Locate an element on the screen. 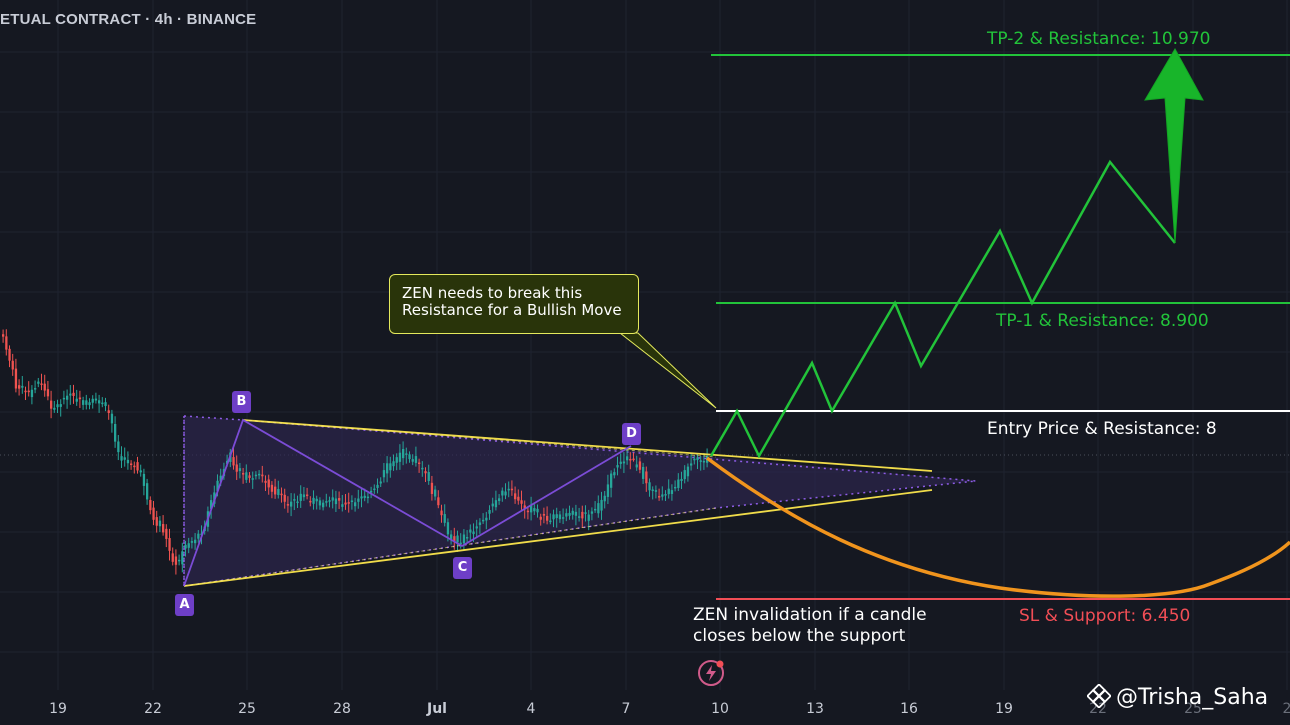  point-a-label: A is located at coordinates (184, 605).